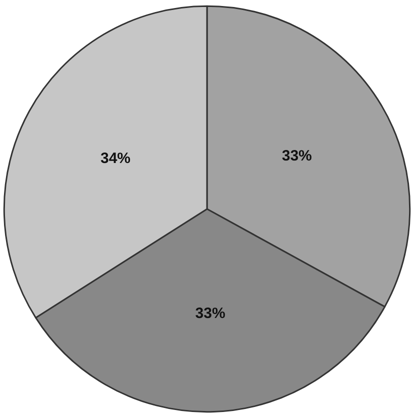 The height and width of the screenshot is (418, 414). Describe the element at coordinates (115, 159) in the screenshot. I see `data-label: 34%` at that location.